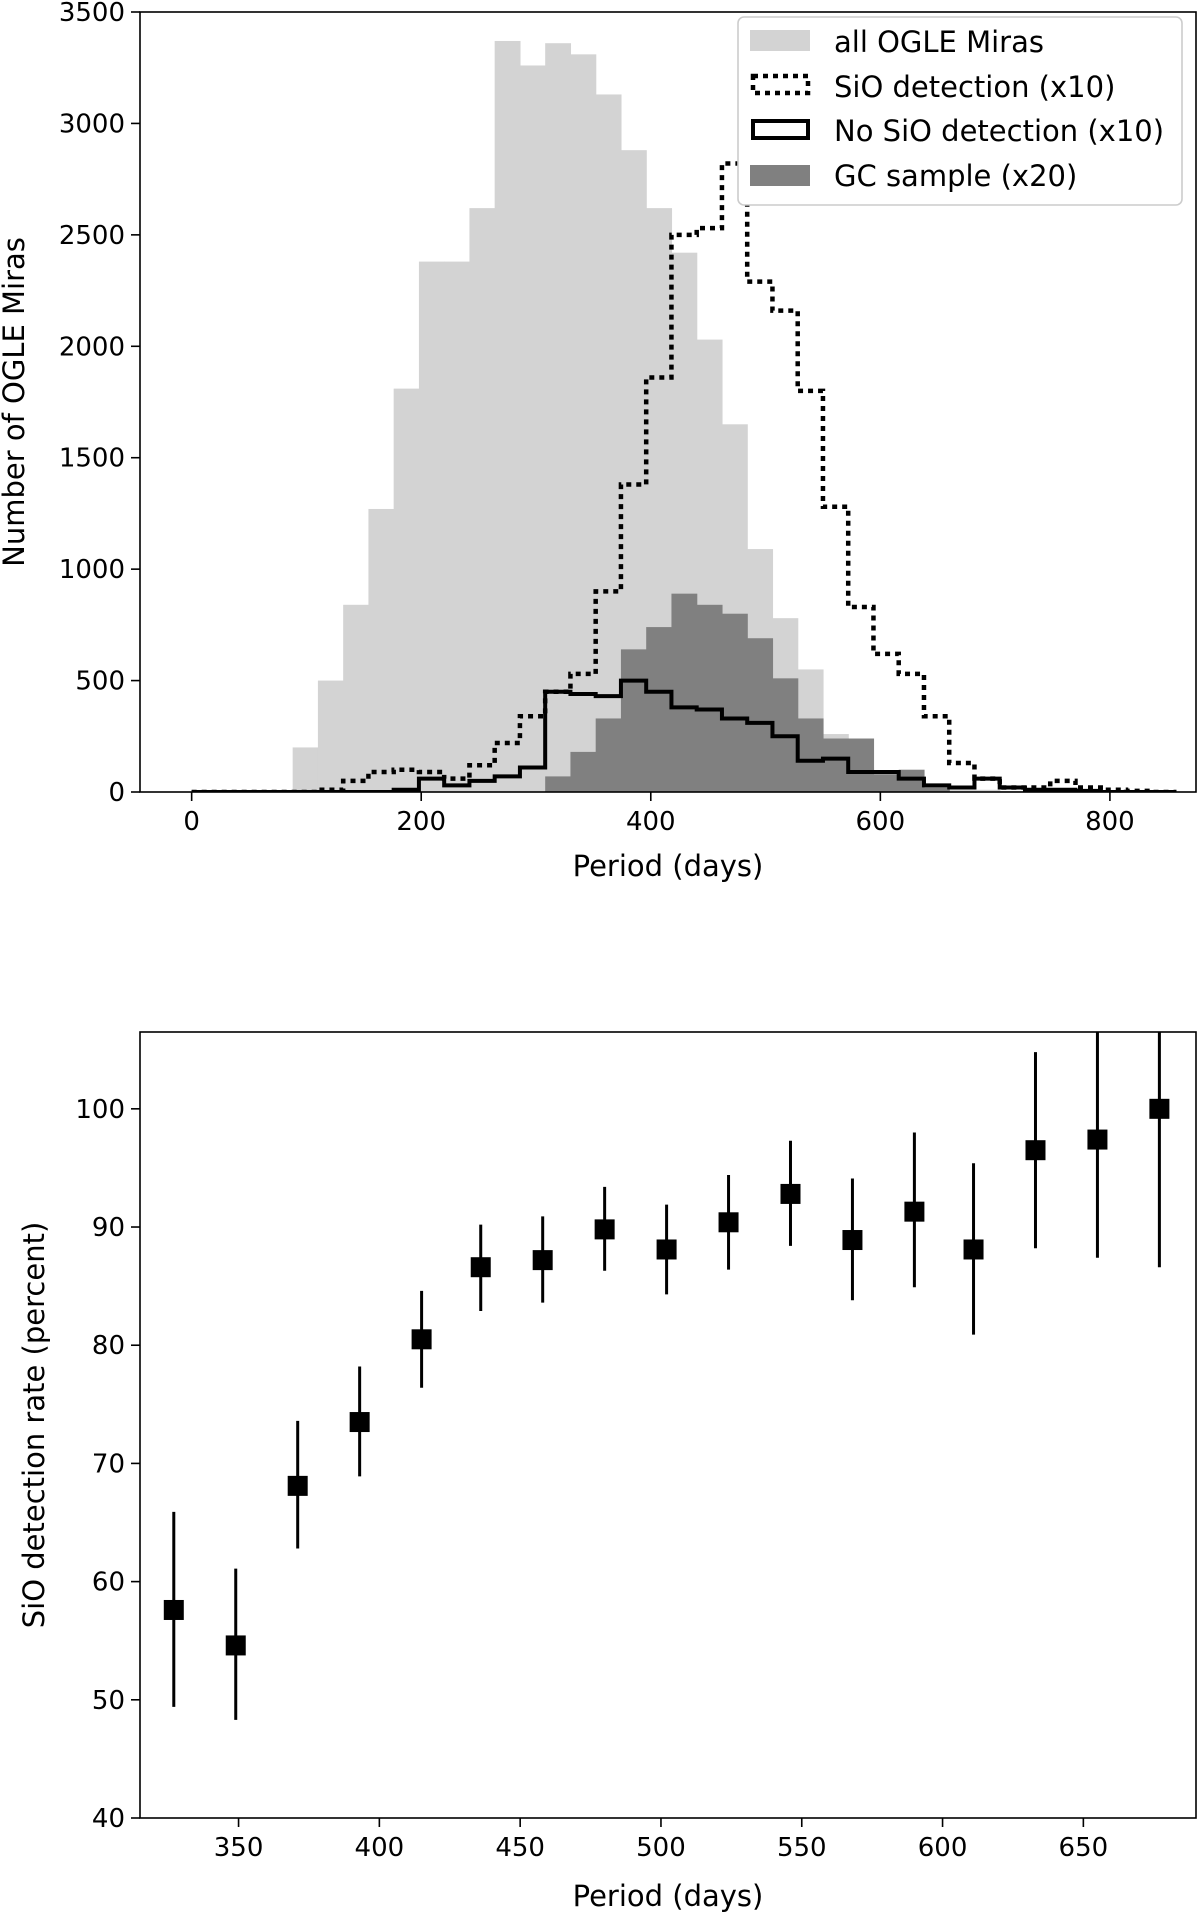  Describe the element at coordinates (92, 570) in the screenshot. I see `y-tick-label: 1000` at that location.